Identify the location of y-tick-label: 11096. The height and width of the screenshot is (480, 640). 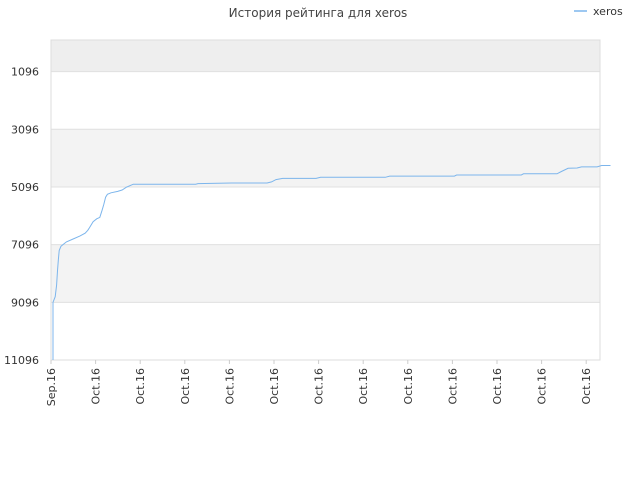
(21, 360).